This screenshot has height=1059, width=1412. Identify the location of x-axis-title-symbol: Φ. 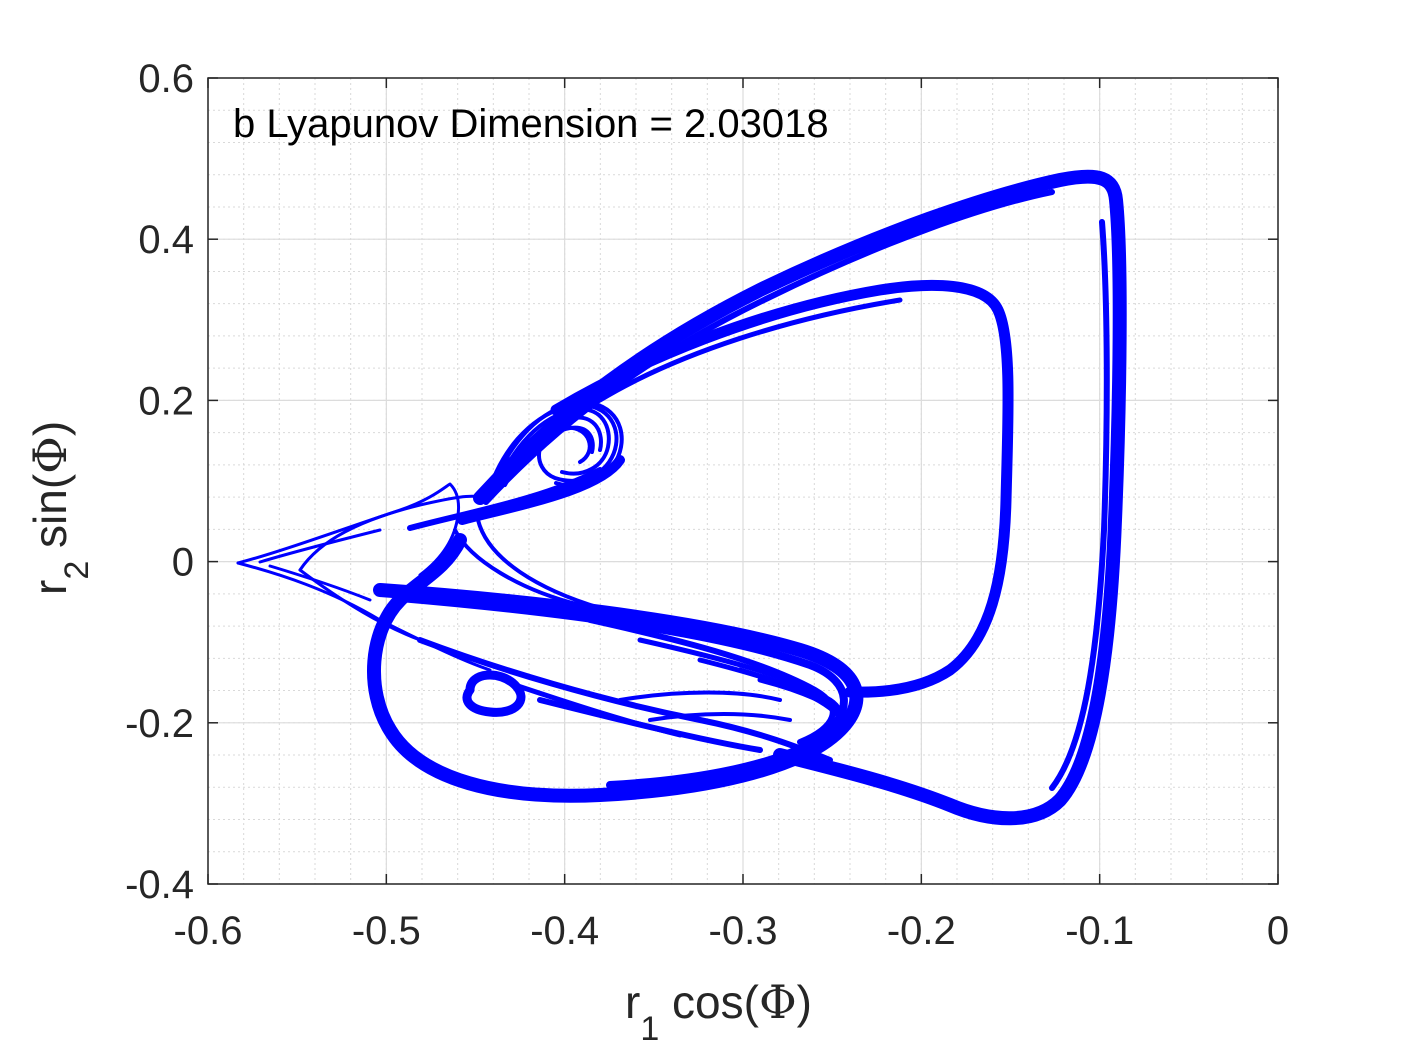
(778, 1002).